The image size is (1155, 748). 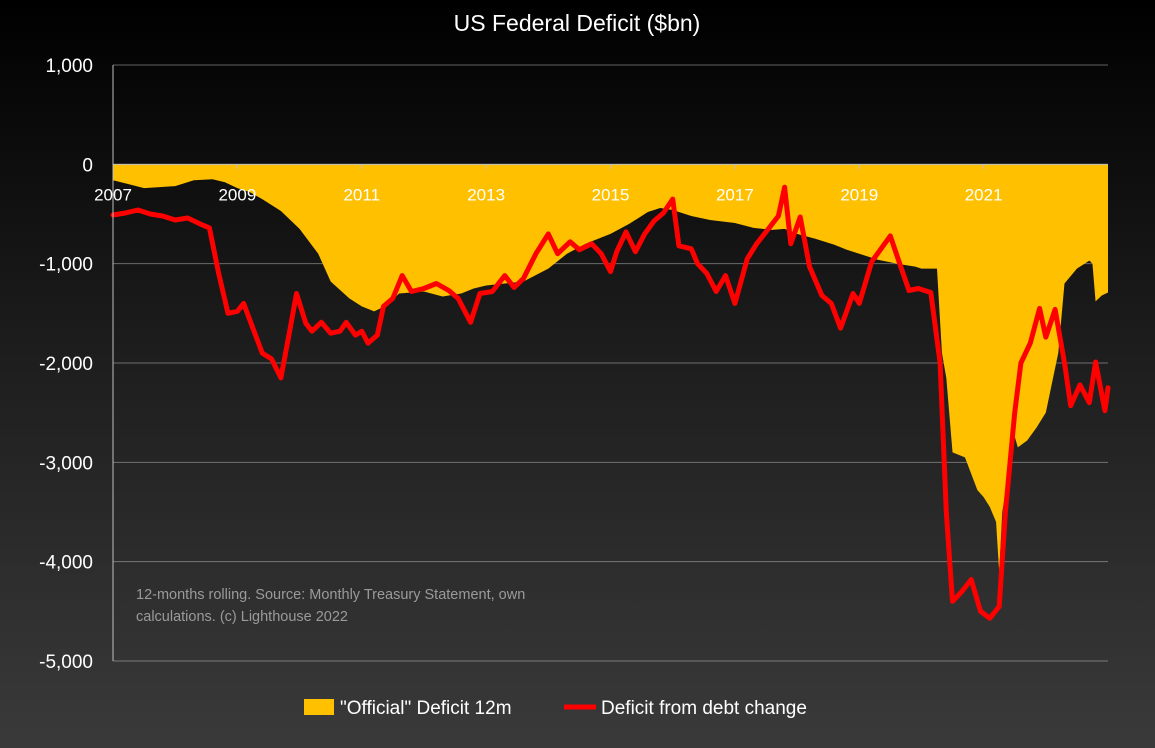 I want to click on x-tick-label: 2019, so click(x=859, y=194).